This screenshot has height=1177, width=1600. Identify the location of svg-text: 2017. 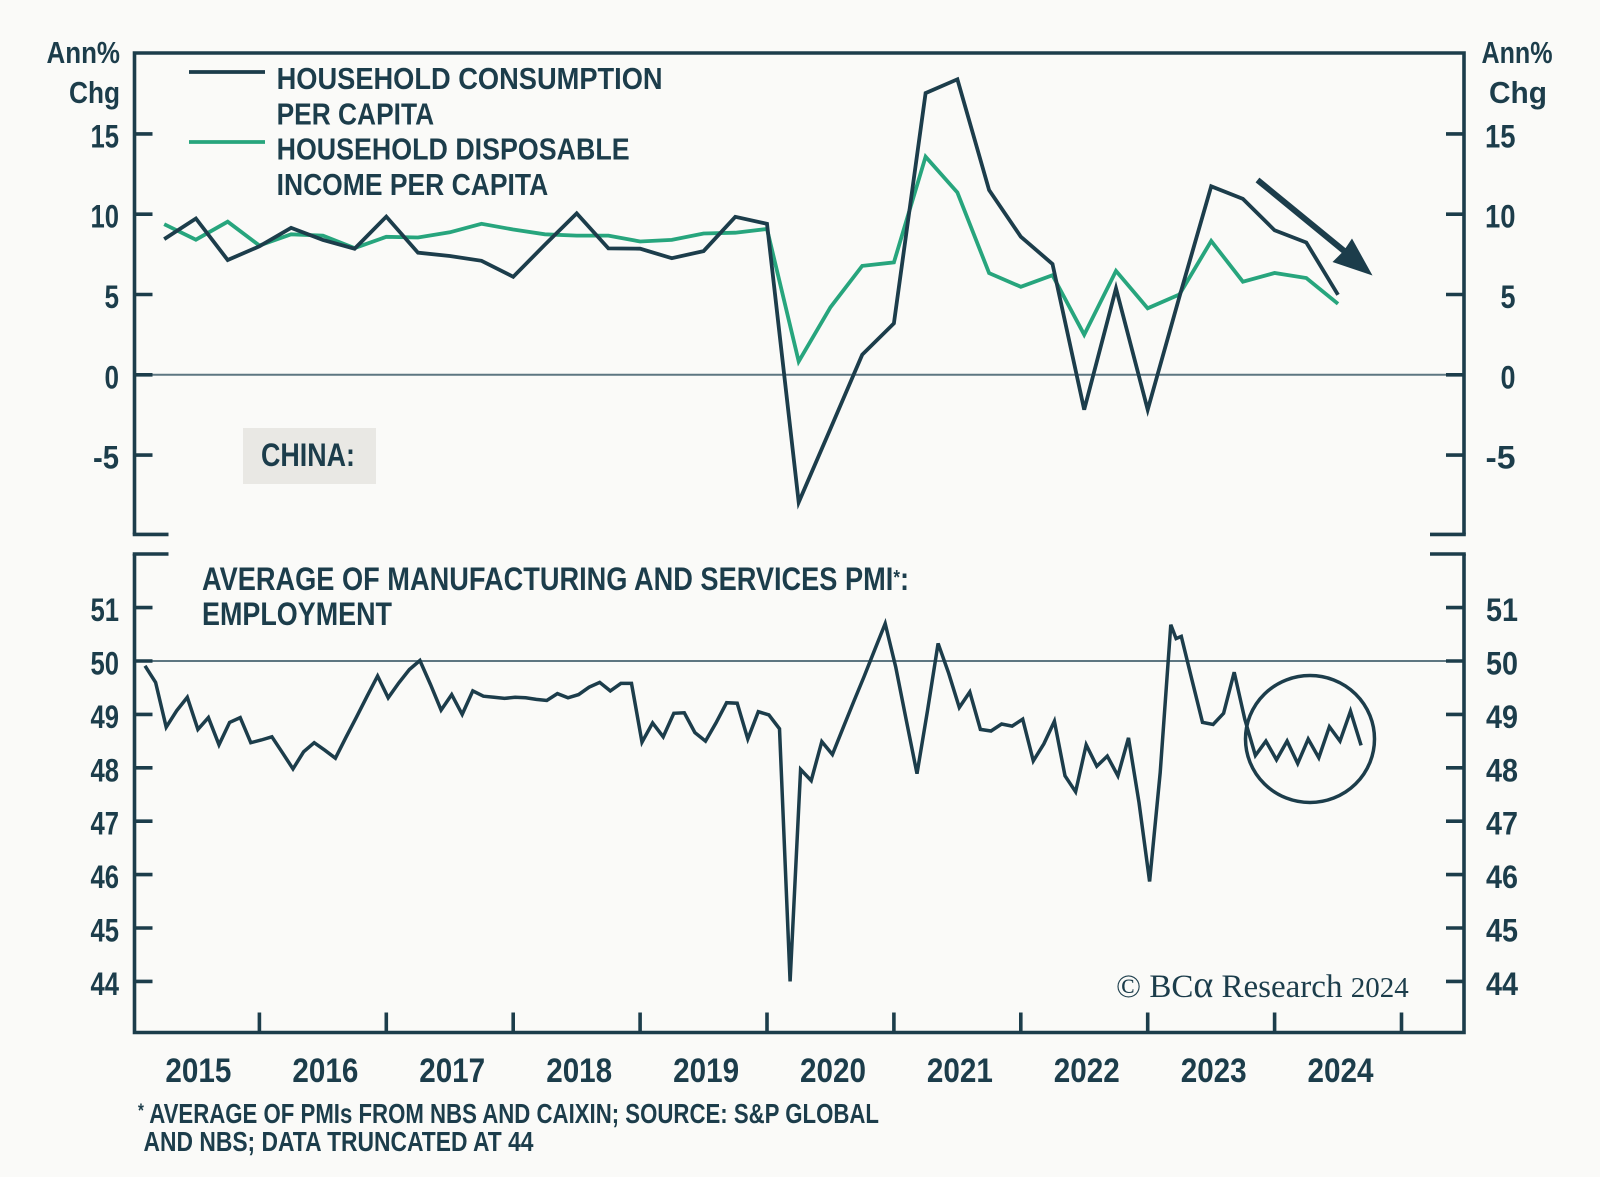
(452, 1071).